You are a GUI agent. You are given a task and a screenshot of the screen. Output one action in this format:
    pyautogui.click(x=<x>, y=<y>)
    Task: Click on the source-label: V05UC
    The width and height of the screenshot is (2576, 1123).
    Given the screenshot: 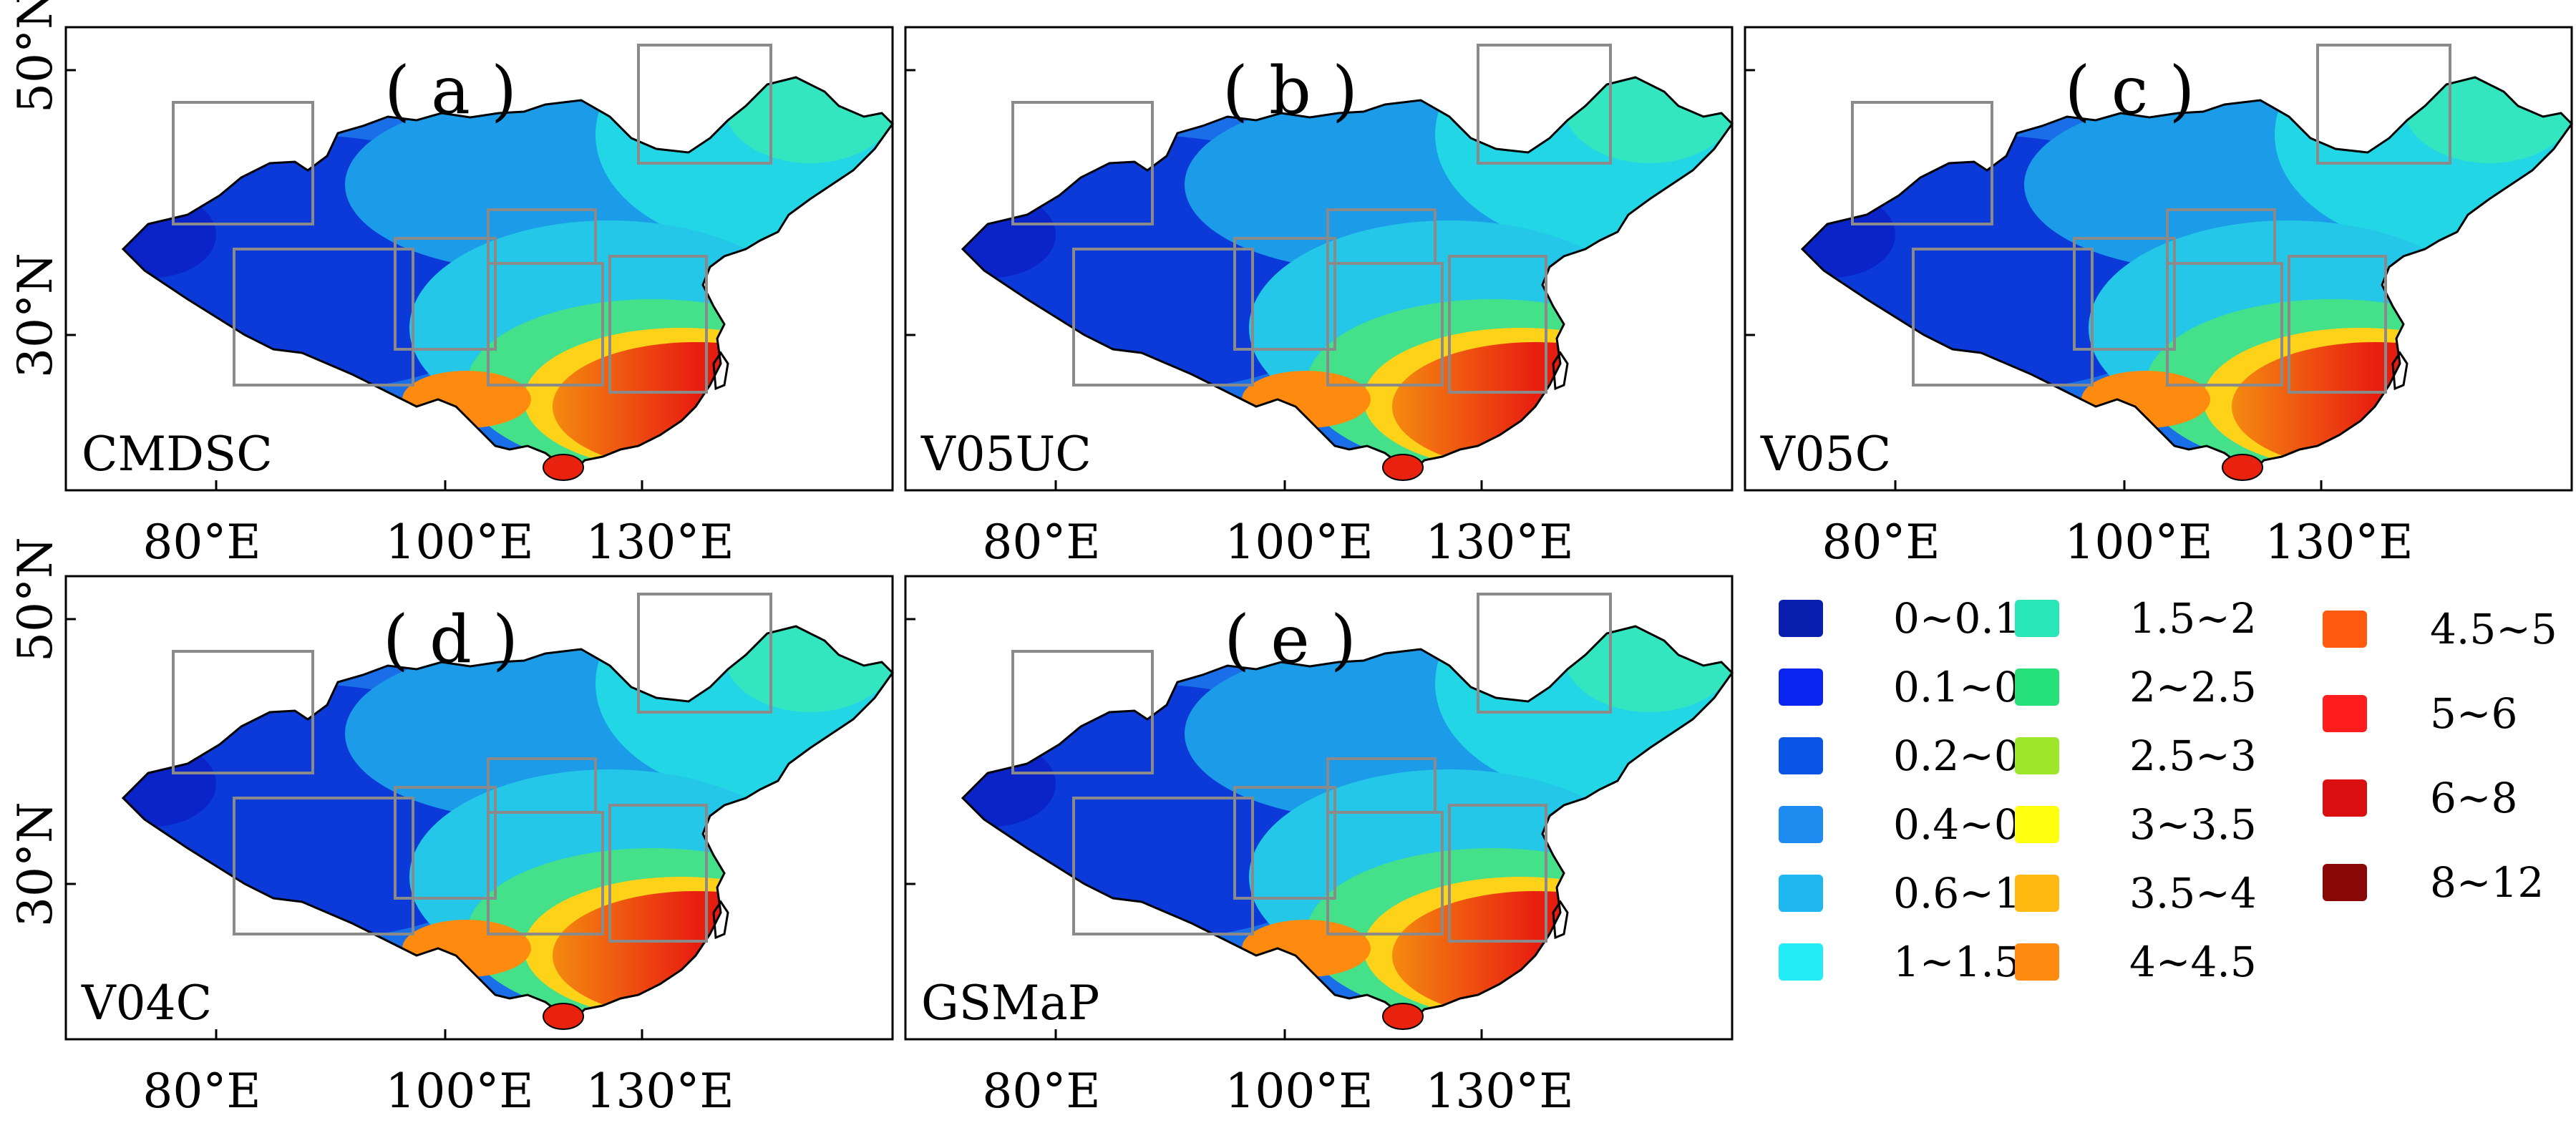 What is the action you would take?
    pyautogui.click(x=1006, y=454)
    